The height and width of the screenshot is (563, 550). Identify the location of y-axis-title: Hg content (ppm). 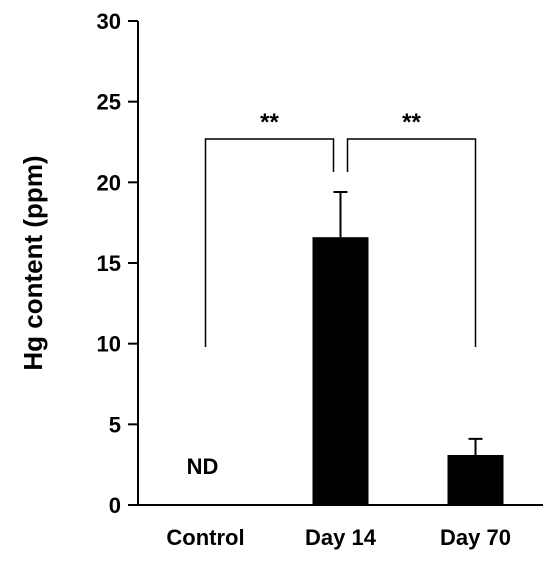
(33, 262).